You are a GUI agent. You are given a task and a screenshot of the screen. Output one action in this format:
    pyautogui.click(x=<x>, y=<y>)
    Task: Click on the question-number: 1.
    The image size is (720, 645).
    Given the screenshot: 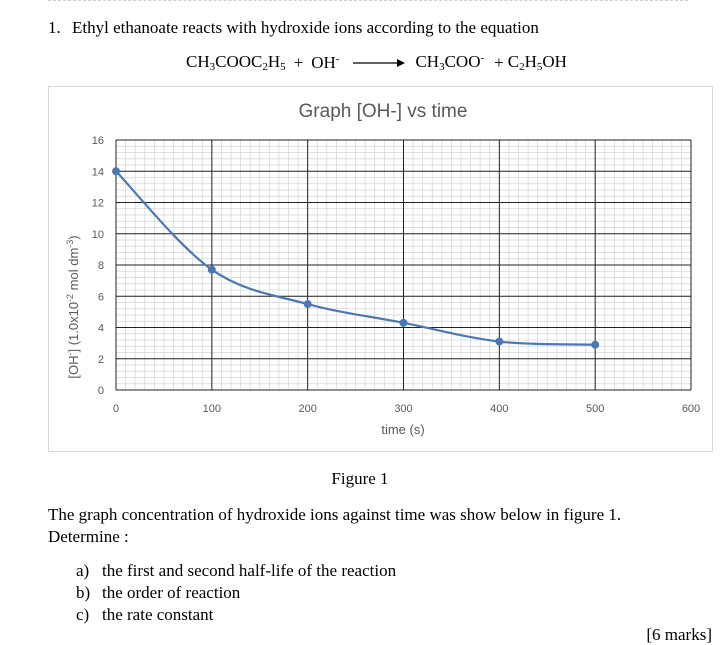 What is the action you would take?
    pyautogui.click(x=54, y=27)
    